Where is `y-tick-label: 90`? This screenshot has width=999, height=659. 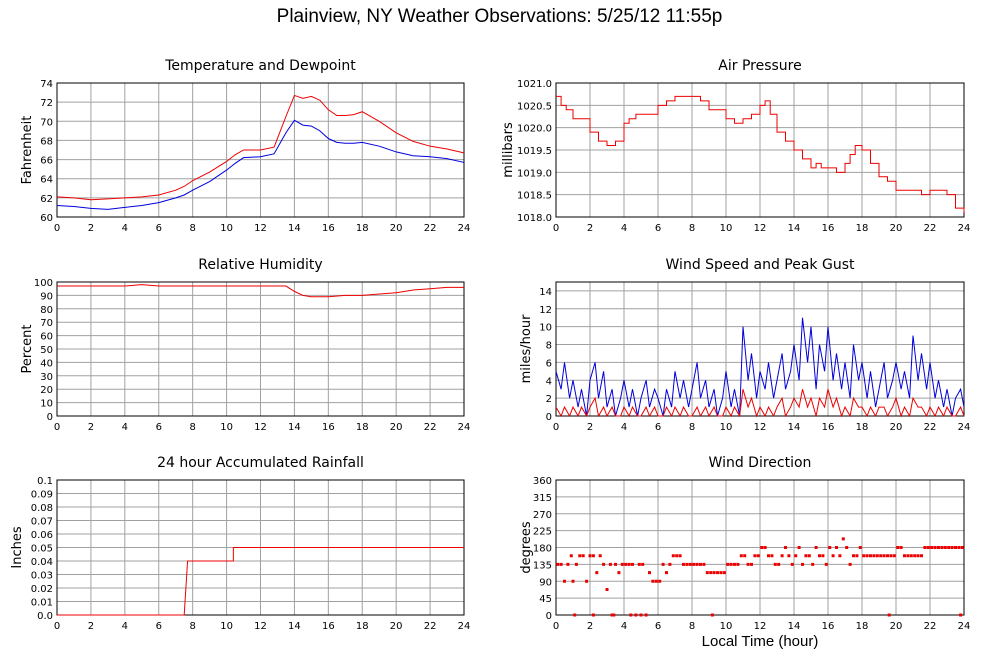
y-tick-label: 90 is located at coordinates (545, 582).